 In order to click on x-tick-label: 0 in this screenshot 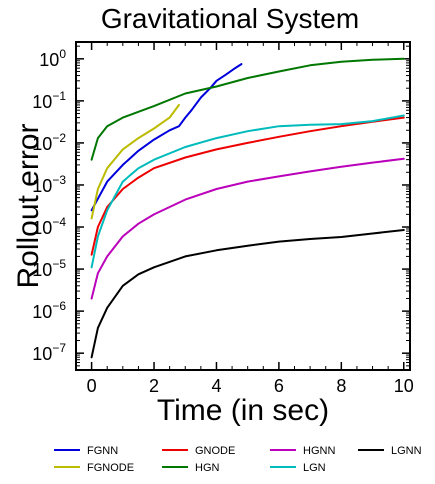, I will do `click(92, 386)`.